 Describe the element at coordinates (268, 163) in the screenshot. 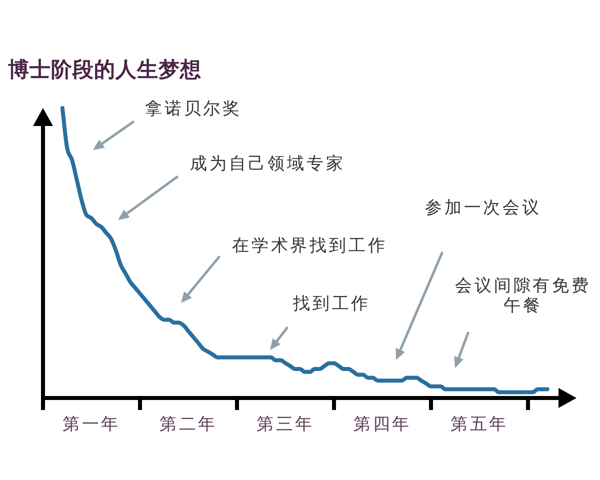

I see `annotation: 成为自己领域专家` at that location.